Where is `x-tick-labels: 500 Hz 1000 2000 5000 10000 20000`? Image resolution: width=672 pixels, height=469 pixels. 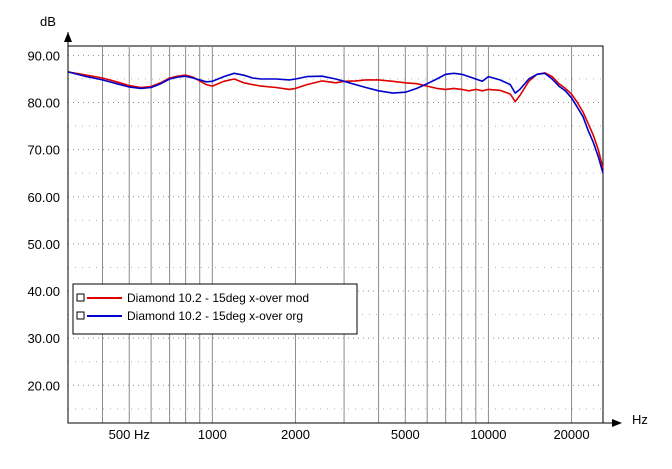
x-tick-labels: 500 Hz 1000 2000 5000 10000 20000 is located at coordinates (349, 434).